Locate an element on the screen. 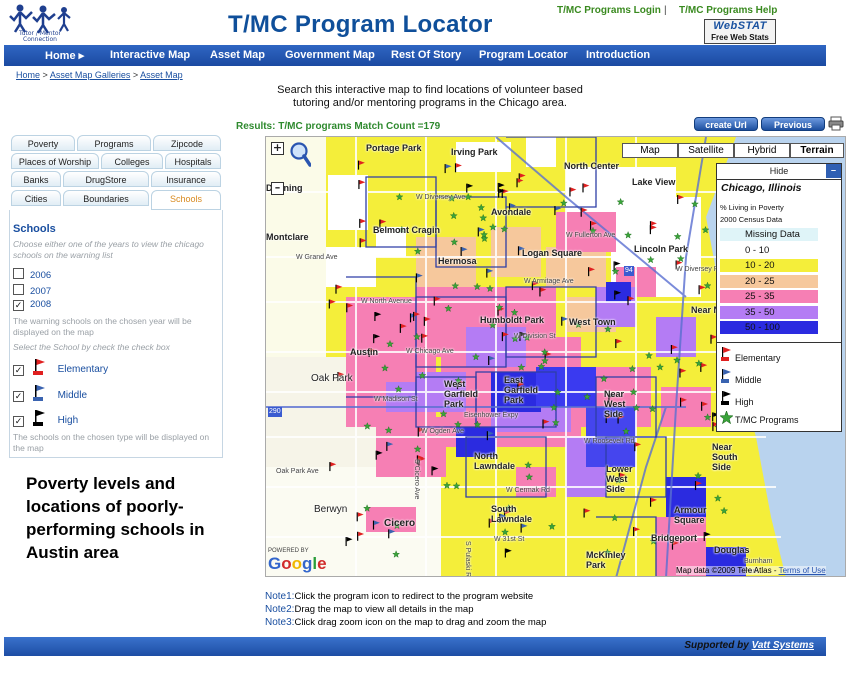 The image size is (864, 678). zoom-out-button: – is located at coordinates (277, 188).